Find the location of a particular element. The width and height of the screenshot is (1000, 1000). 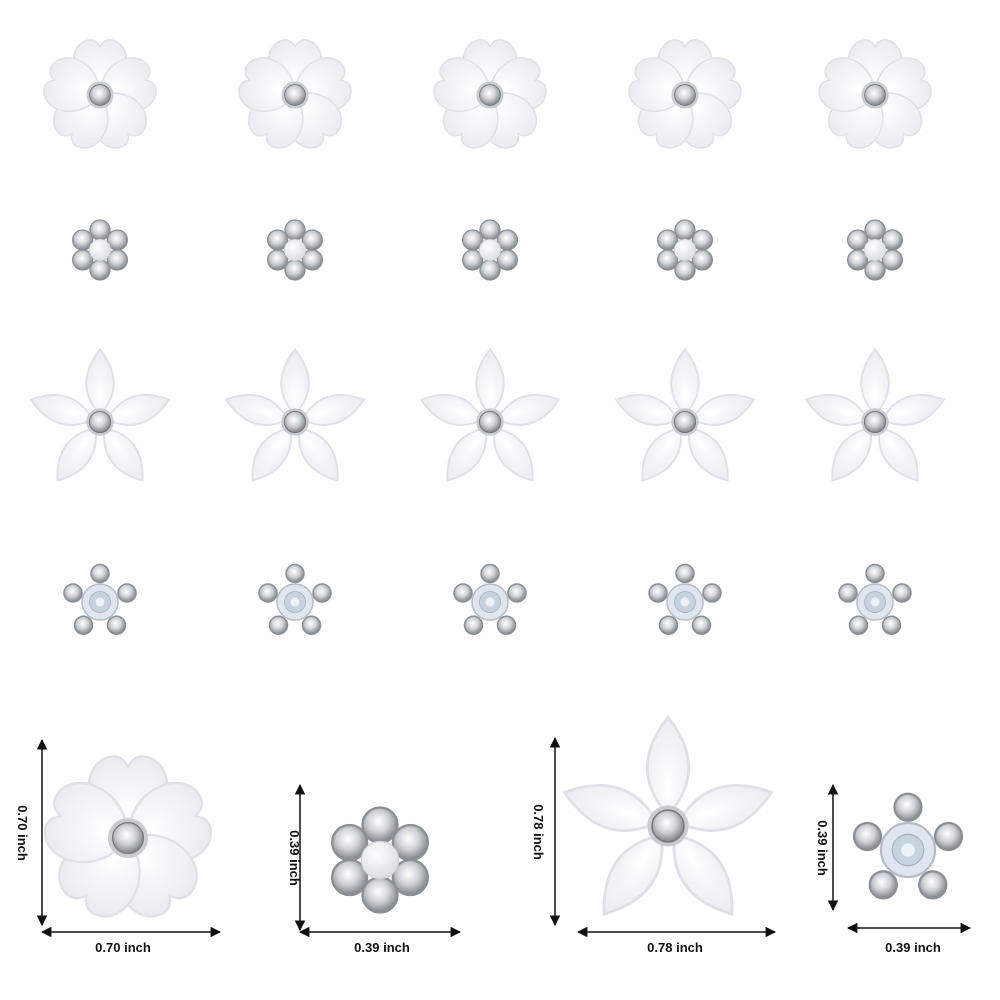

height-label: 0.70 inch is located at coordinates (22, 833).